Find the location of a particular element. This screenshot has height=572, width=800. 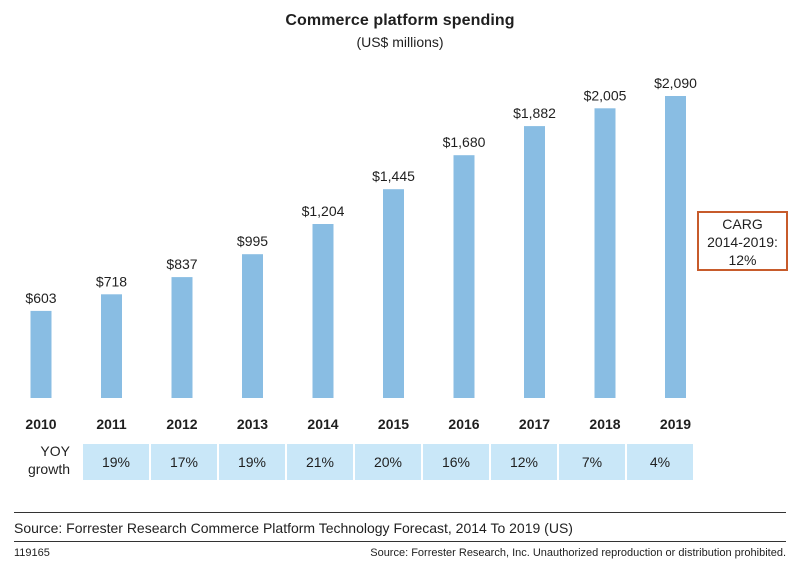

year-label-2010: 2010 is located at coordinates (40, 424).